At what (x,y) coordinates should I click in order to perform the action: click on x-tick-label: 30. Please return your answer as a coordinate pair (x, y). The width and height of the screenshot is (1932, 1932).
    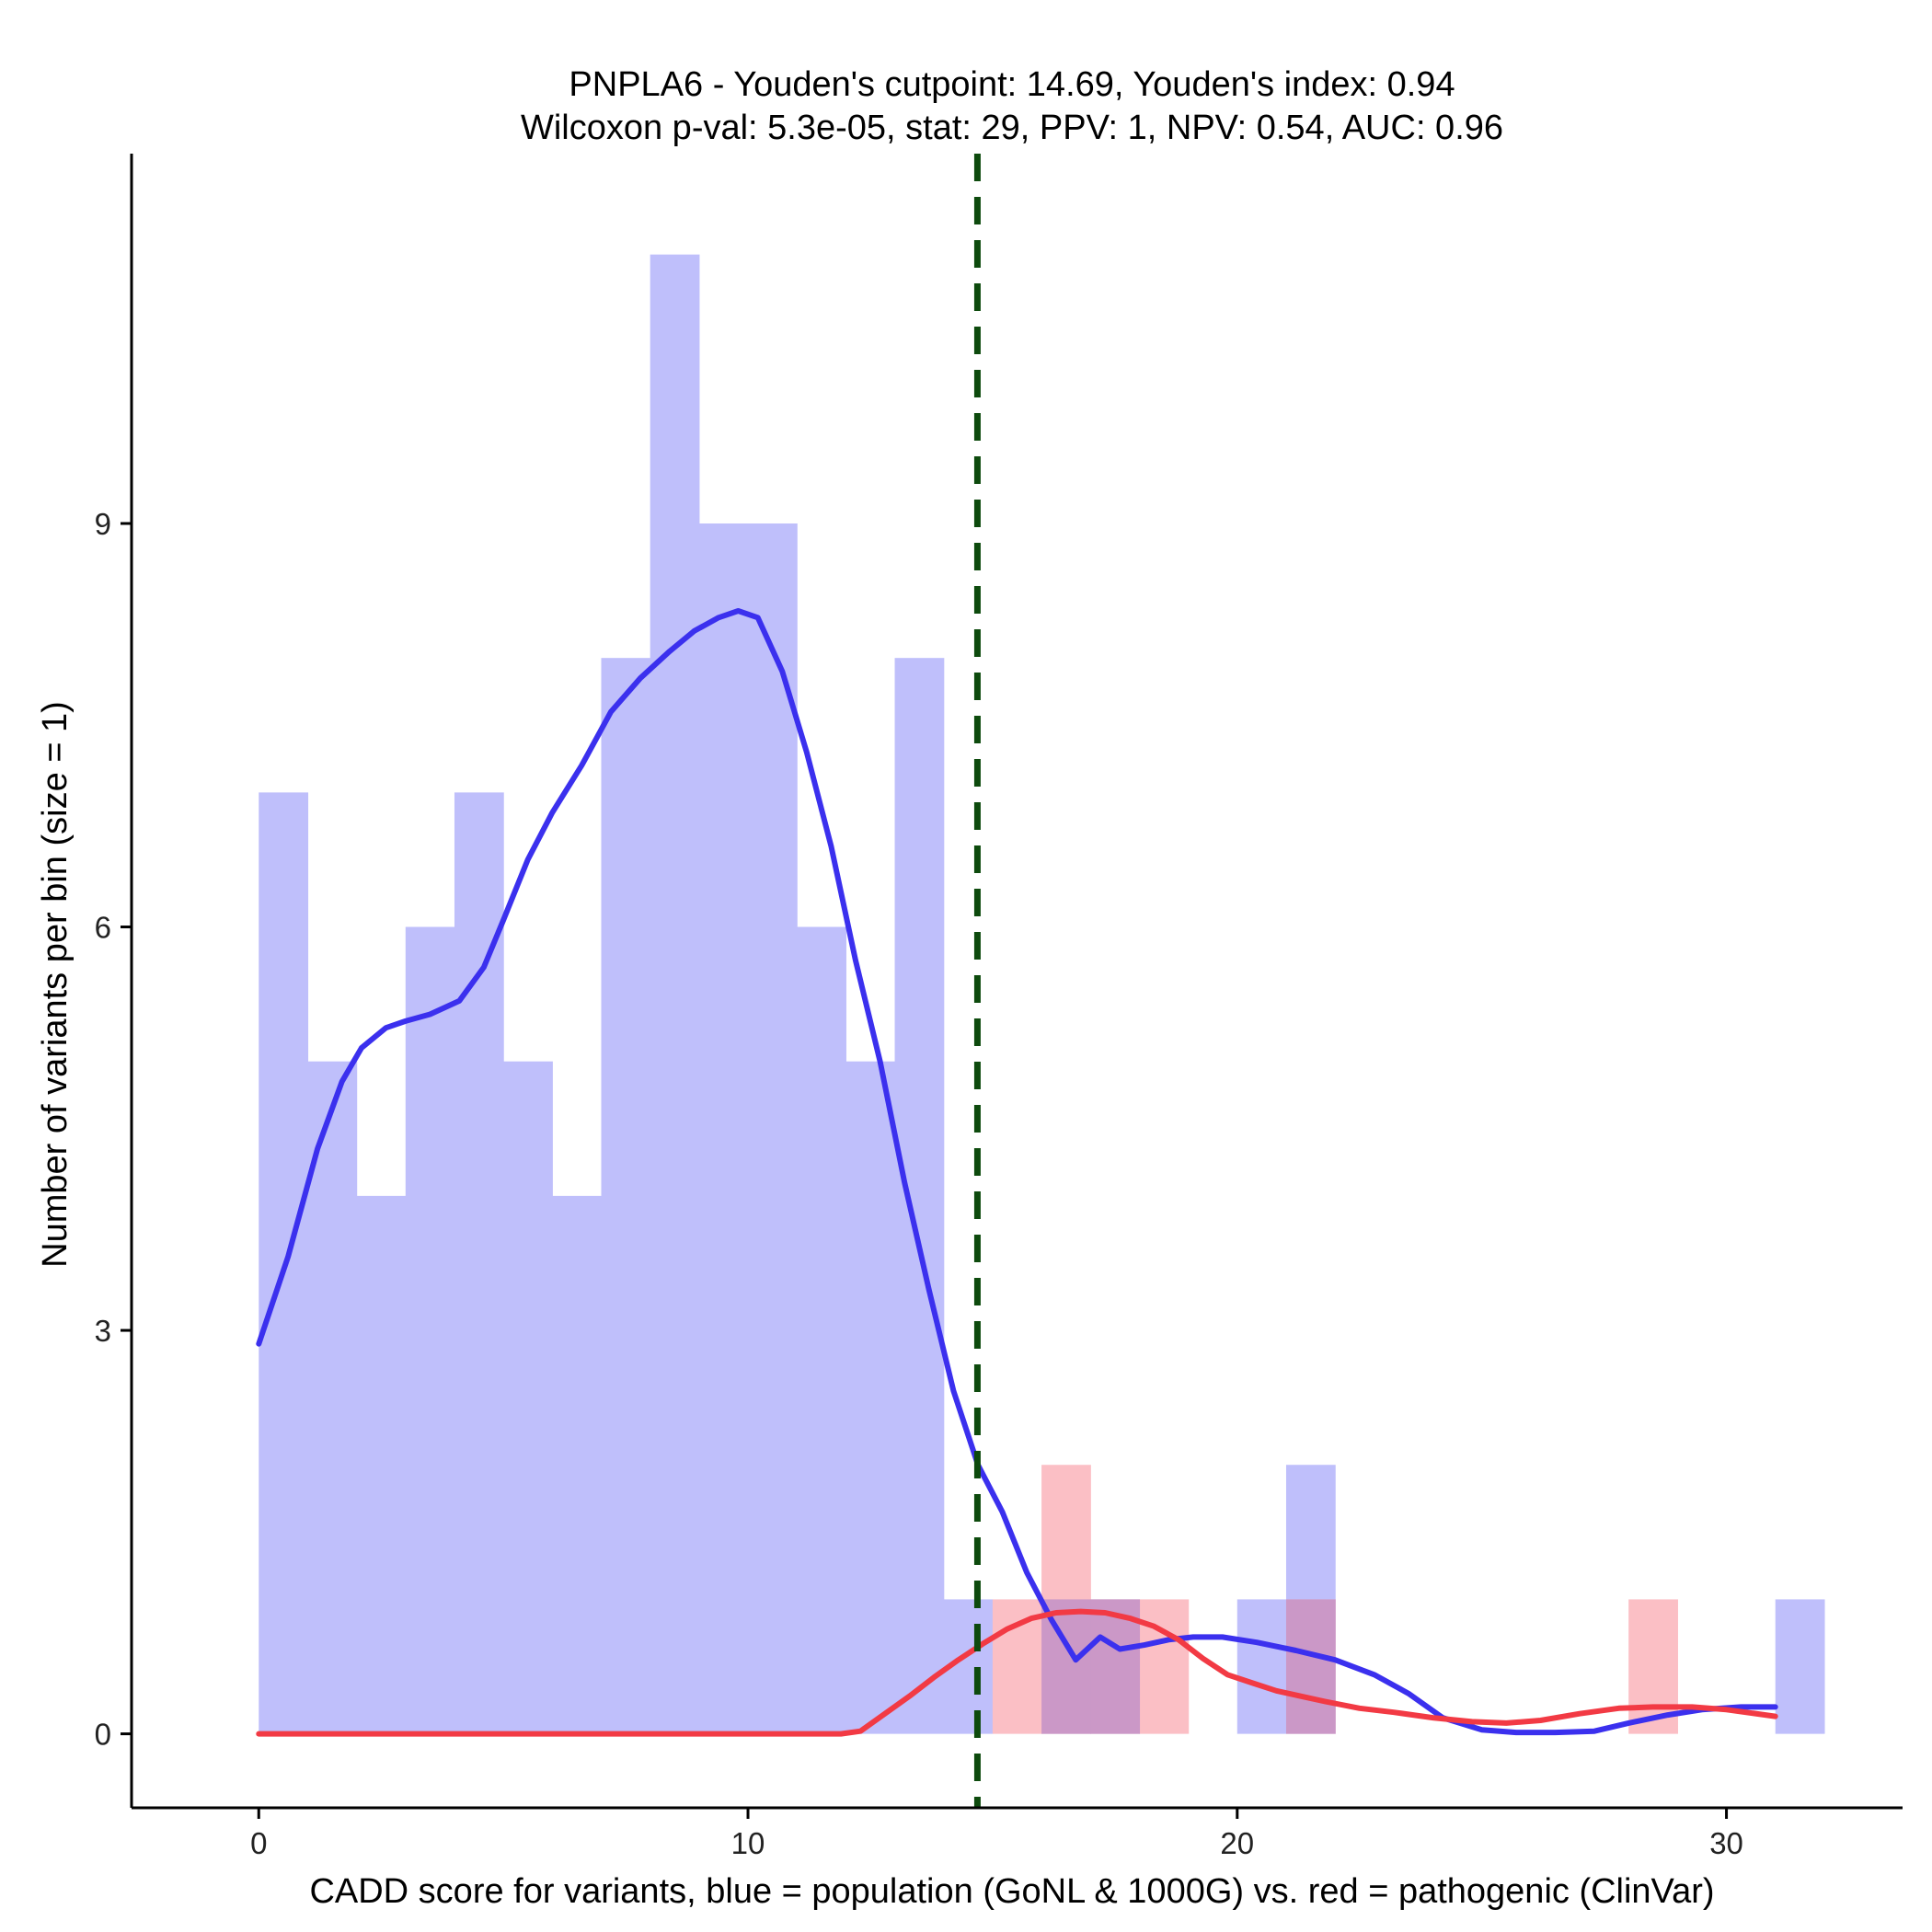
    Looking at the image, I should click on (1726, 1843).